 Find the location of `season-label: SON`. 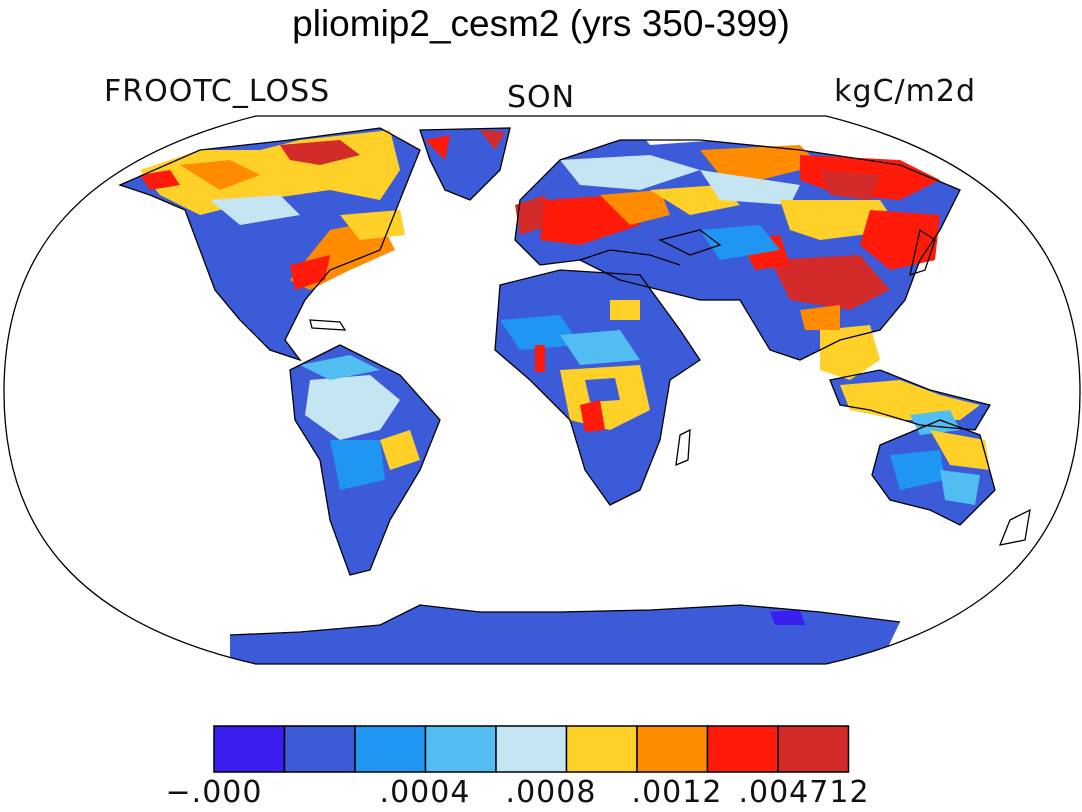

season-label: SON is located at coordinates (541, 97).